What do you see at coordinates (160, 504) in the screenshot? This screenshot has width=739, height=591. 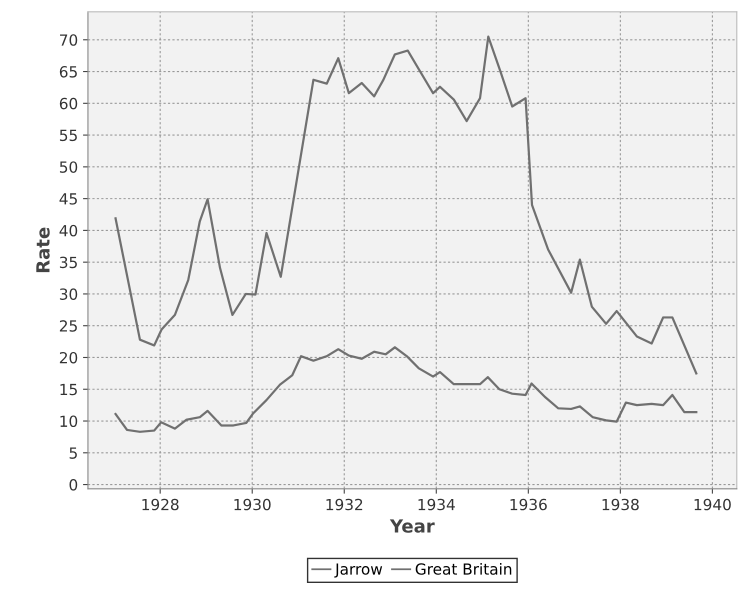 I see `x-tick-label: 1928` at bounding box center [160, 504].